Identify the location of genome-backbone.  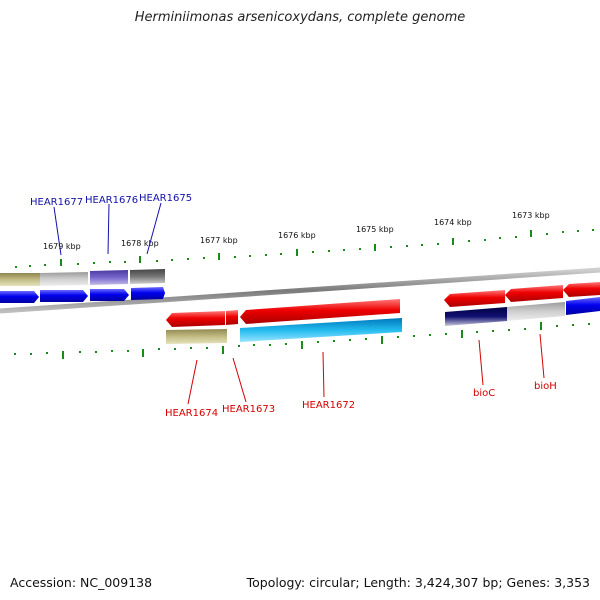
(300, 290).